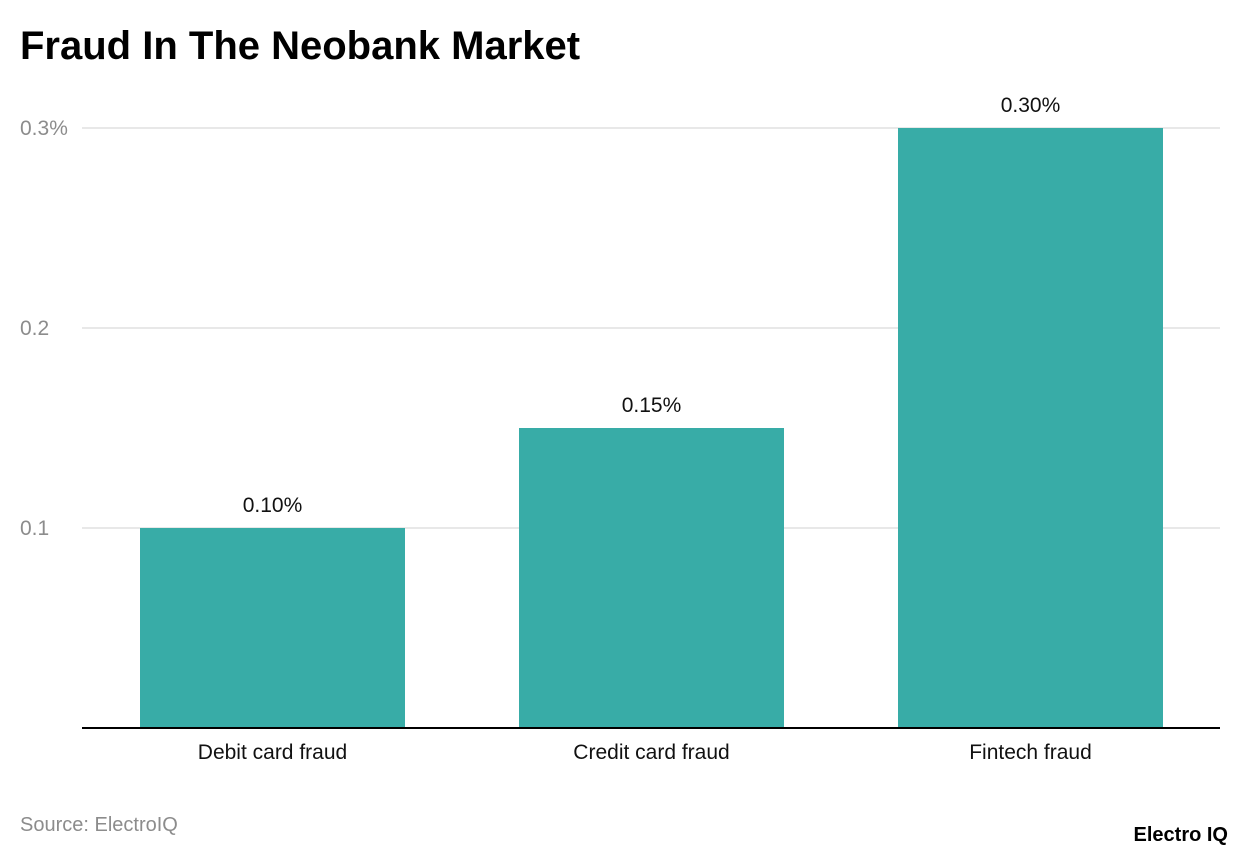 This screenshot has width=1240, height=858. What do you see at coordinates (99, 825) in the screenshot?
I see `source-note: Source: ElectroIQ` at bounding box center [99, 825].